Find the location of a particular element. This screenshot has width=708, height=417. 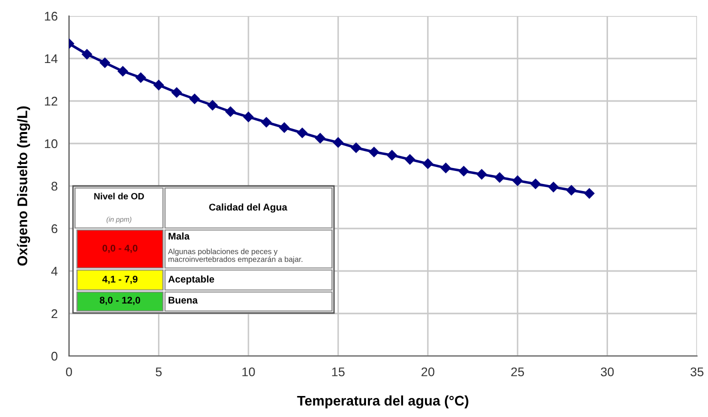

x-tick-label: 35 is located at coordinates (697, 371).